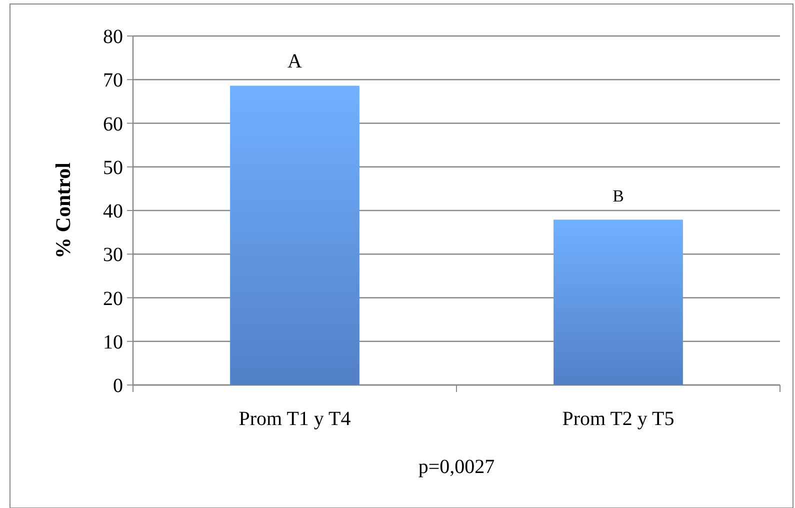 Image resolution: width=795 pixels, height=508 pixels. I want to click on y-axis-title: % Control, so click(63, 210).